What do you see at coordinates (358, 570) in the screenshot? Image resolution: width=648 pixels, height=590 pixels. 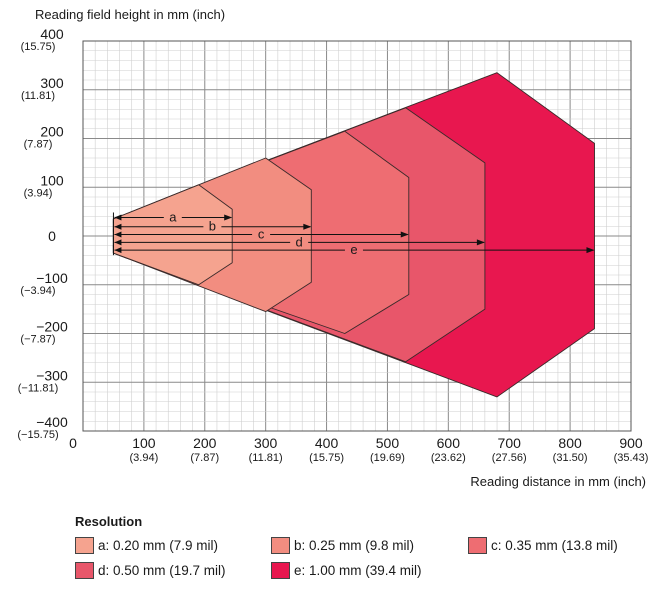 I see `legend-label-e: e: 1.00 mm (39.4 mil)` at bounding box center [358, 570].